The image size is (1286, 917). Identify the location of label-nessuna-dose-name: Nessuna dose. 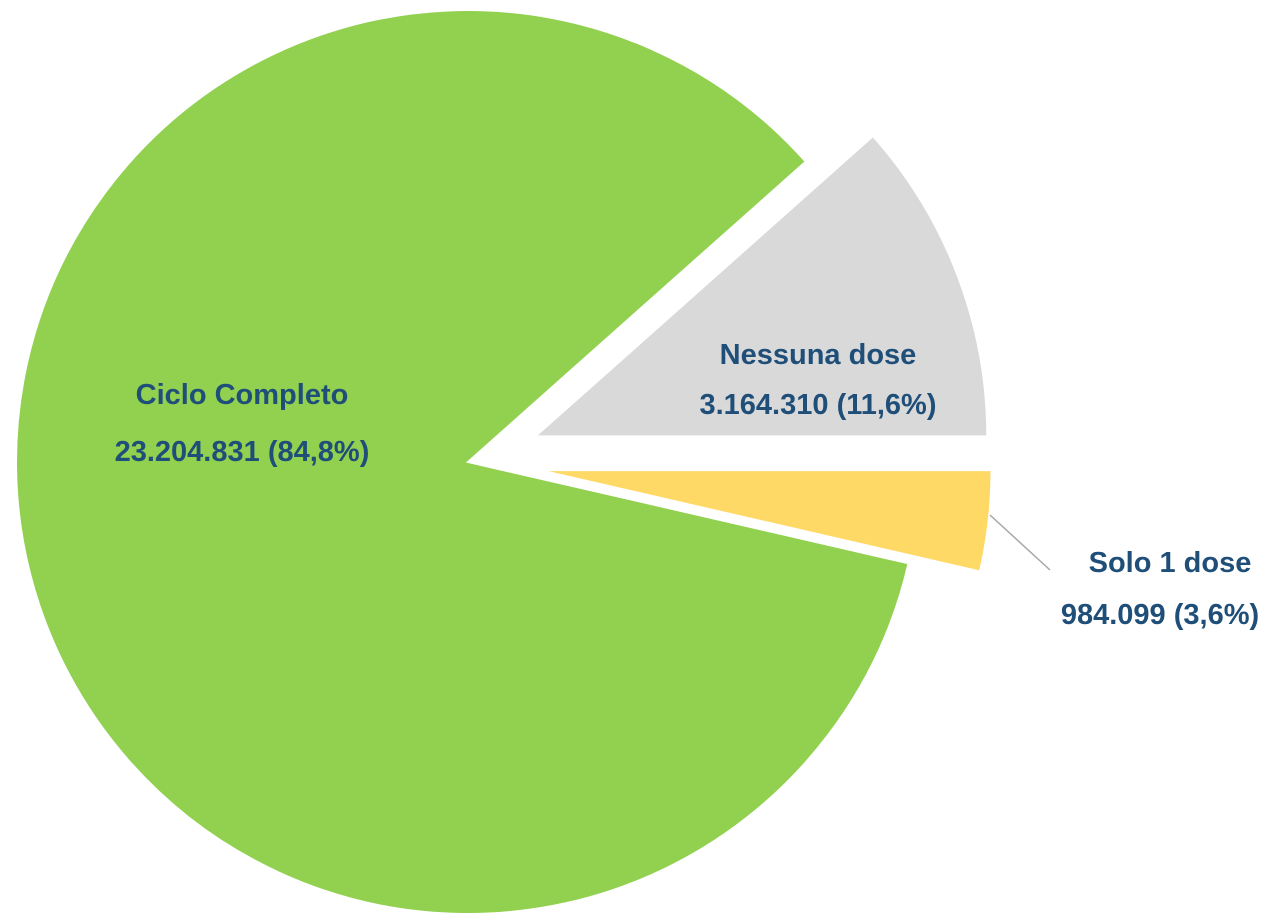
(818, 355).